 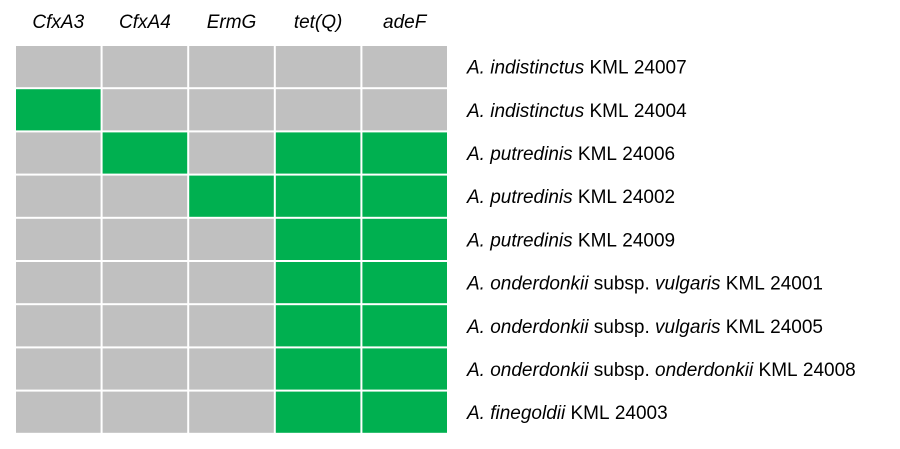 What do you see at coordinates (570, 154) in the screenshot?
I see `row-label: A. putredinis KML 24006` at bounding box center [570, 154].